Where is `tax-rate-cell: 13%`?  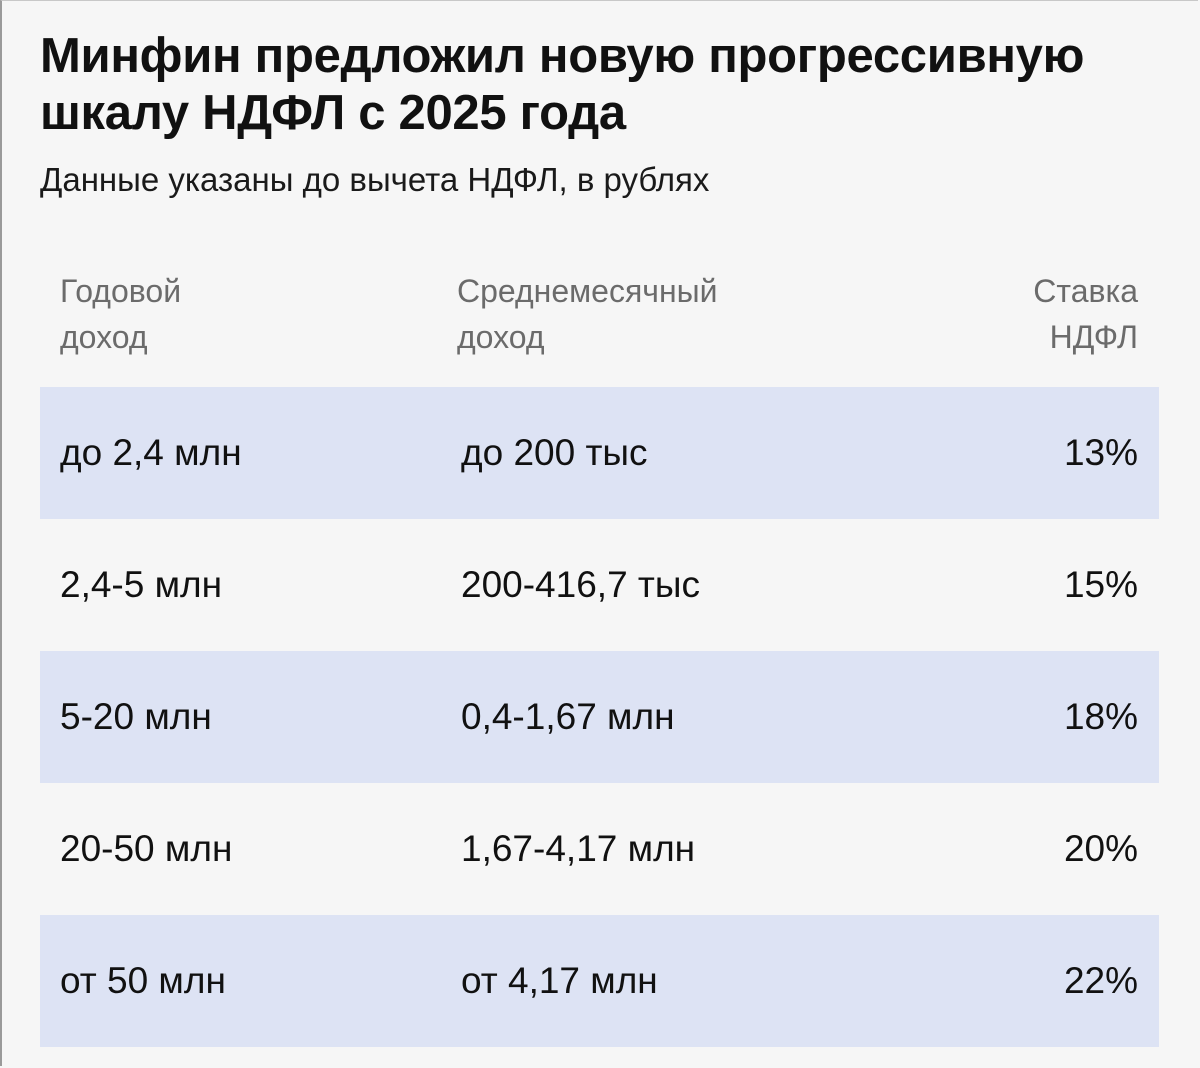
tax-rate-cell: 13% is located at coordinates (1100, 452).